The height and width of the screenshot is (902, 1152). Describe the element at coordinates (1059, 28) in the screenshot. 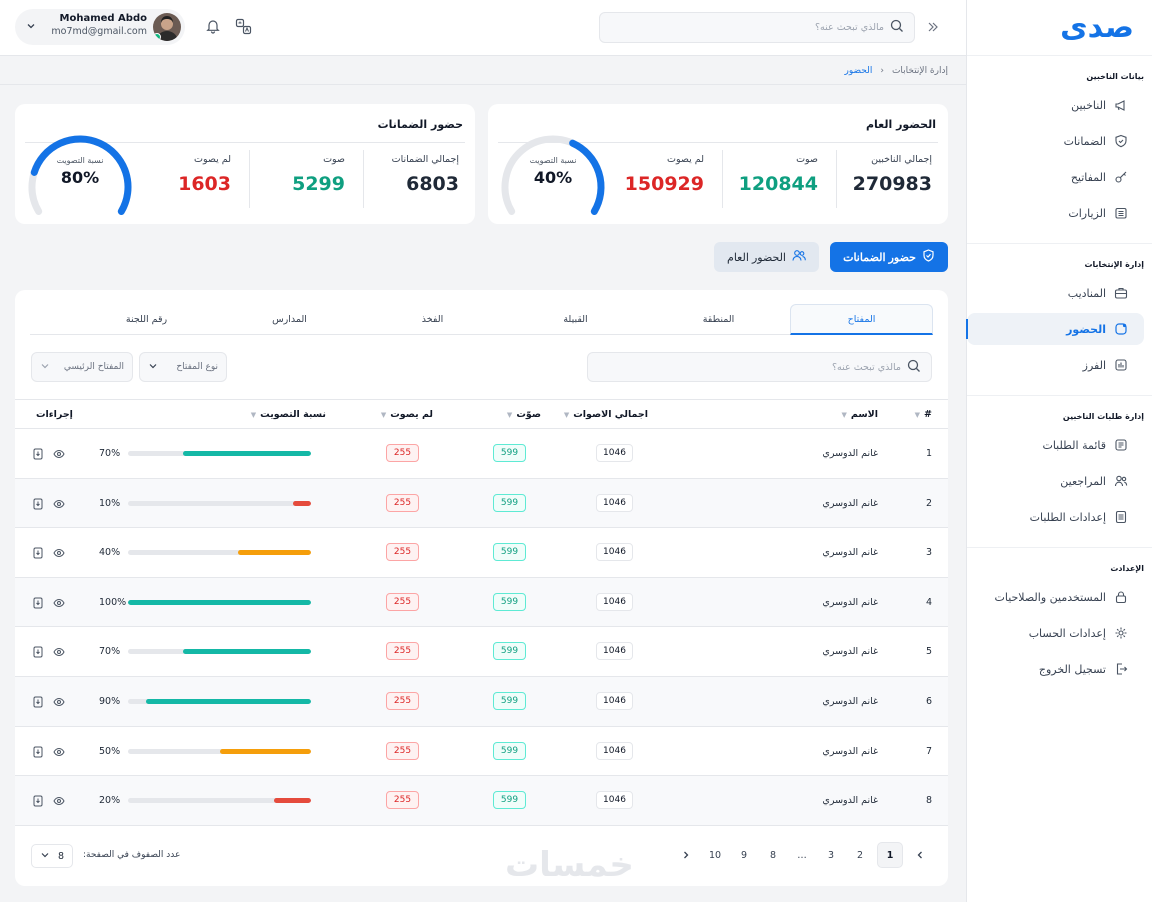

I see `brand-logo: صدى` at that location.